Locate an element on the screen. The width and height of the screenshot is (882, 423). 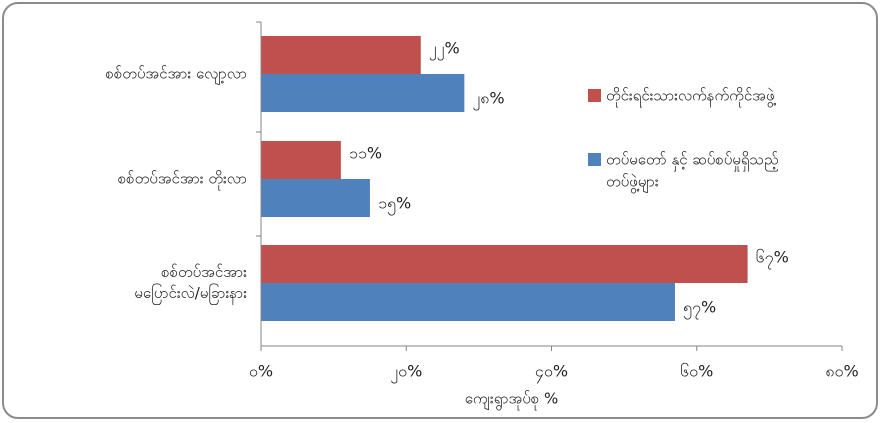
x-tick-labels: ၀% ၂၀% ၄၀% ၆၀% ၈၀% is located at coordinates (554, 373).